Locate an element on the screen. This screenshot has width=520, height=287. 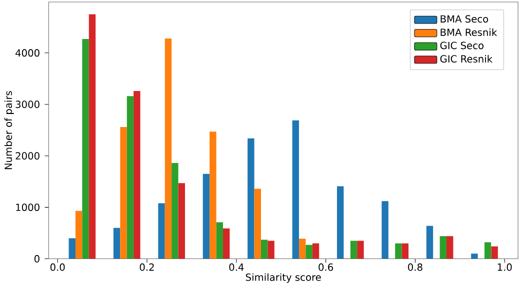
y-tick-label: 4000 is located at coordinates (28, 53).